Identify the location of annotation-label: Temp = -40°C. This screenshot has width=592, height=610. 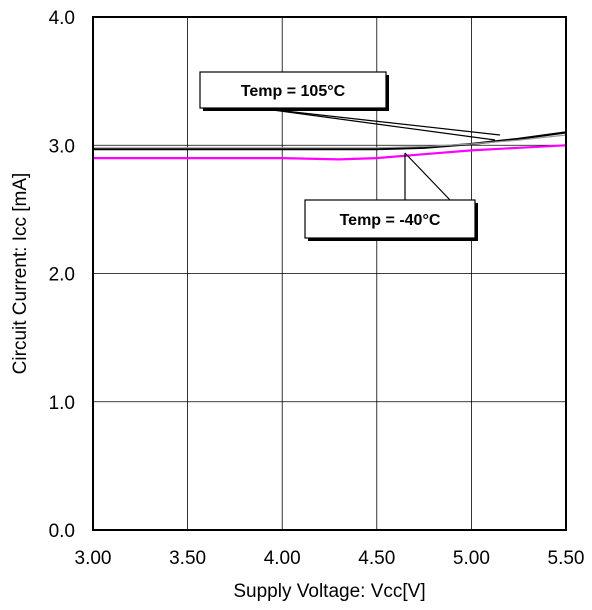
(390, 220).